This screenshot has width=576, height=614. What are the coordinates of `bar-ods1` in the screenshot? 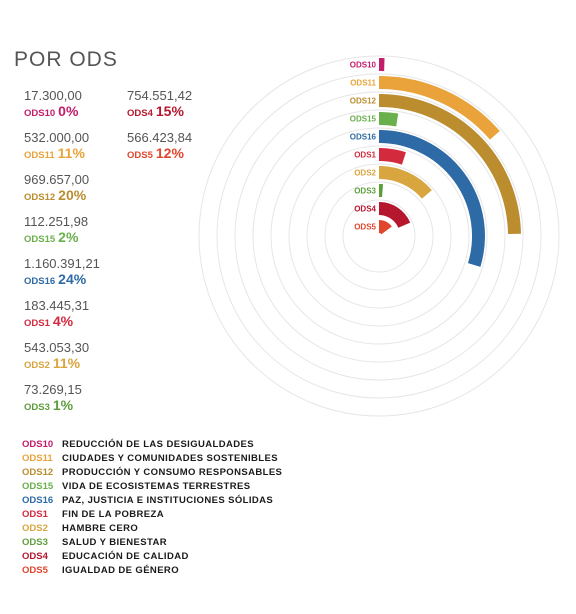 It's located at (392, 156).